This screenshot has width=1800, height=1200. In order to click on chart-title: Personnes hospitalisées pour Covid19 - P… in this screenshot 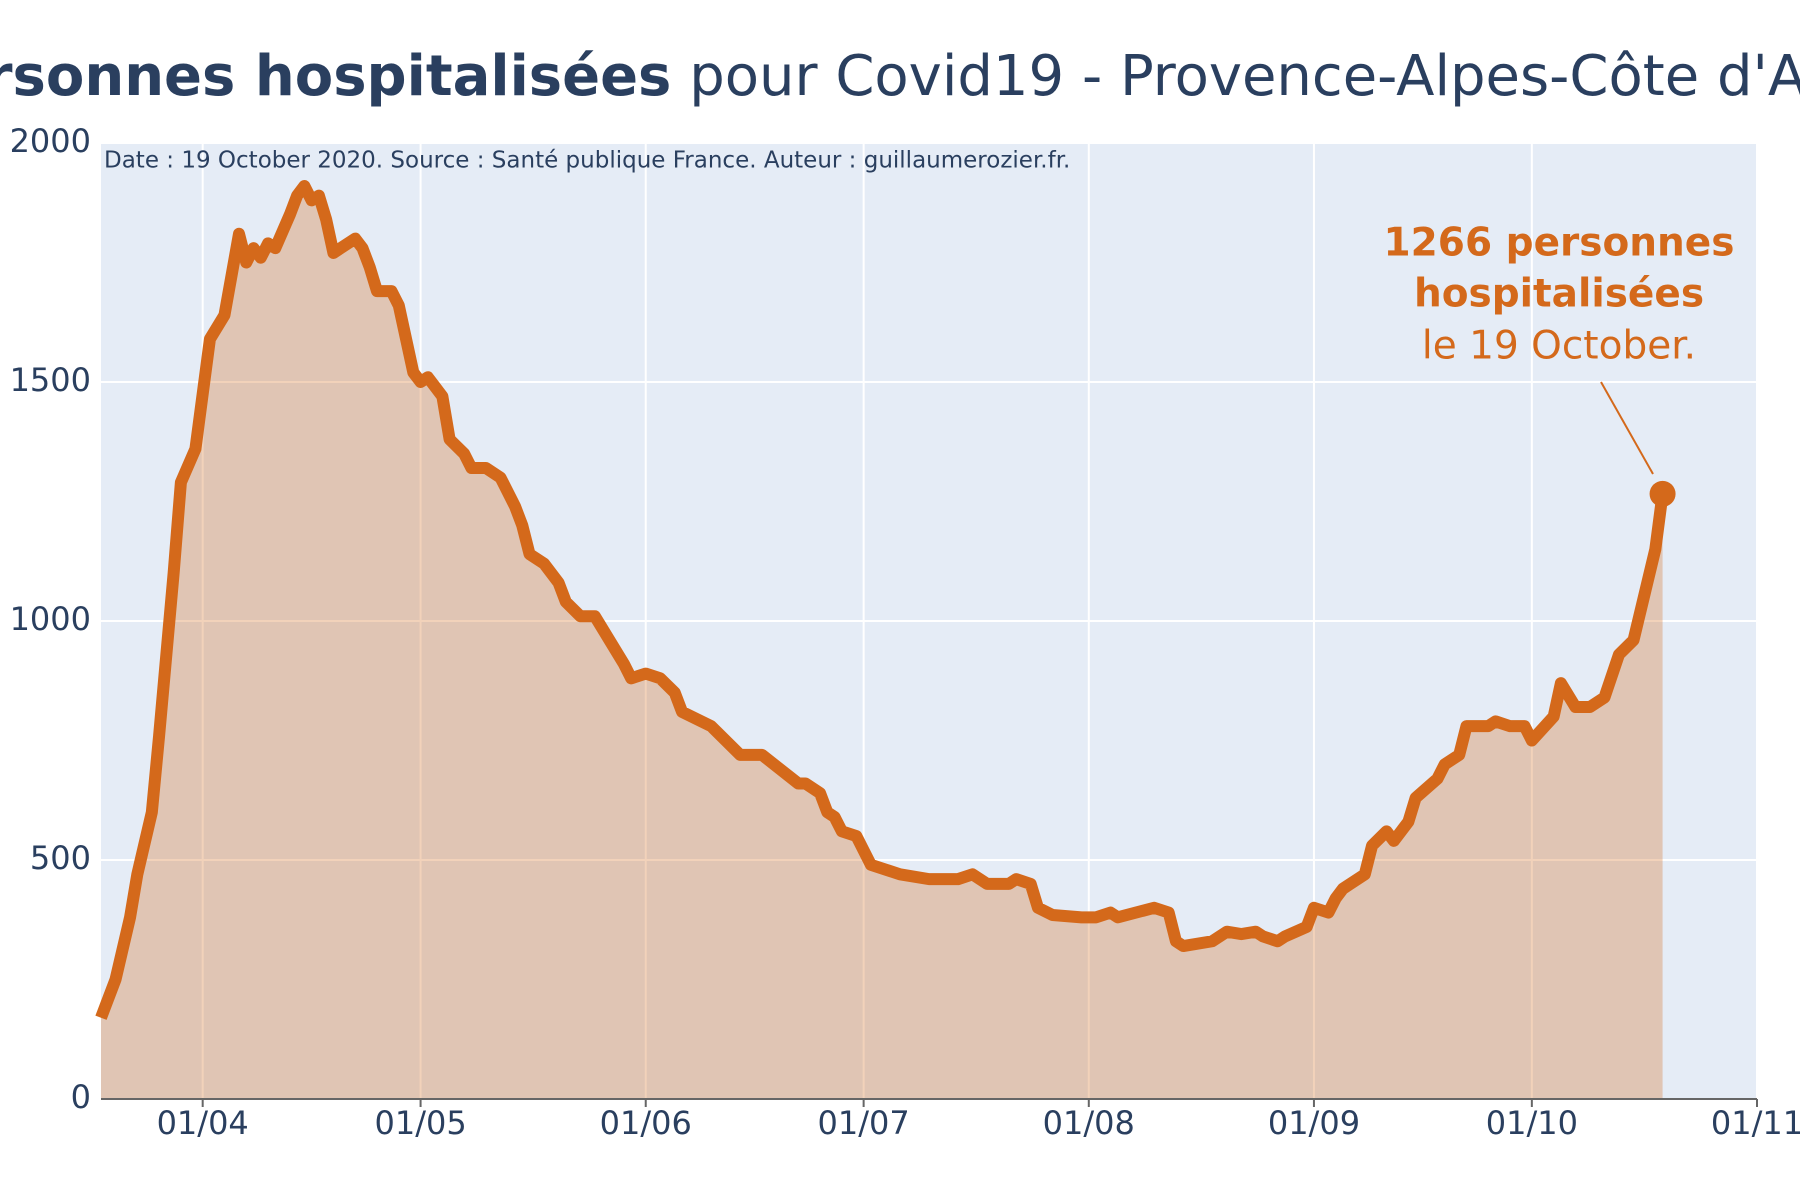, I will do `click(900, 76)`.